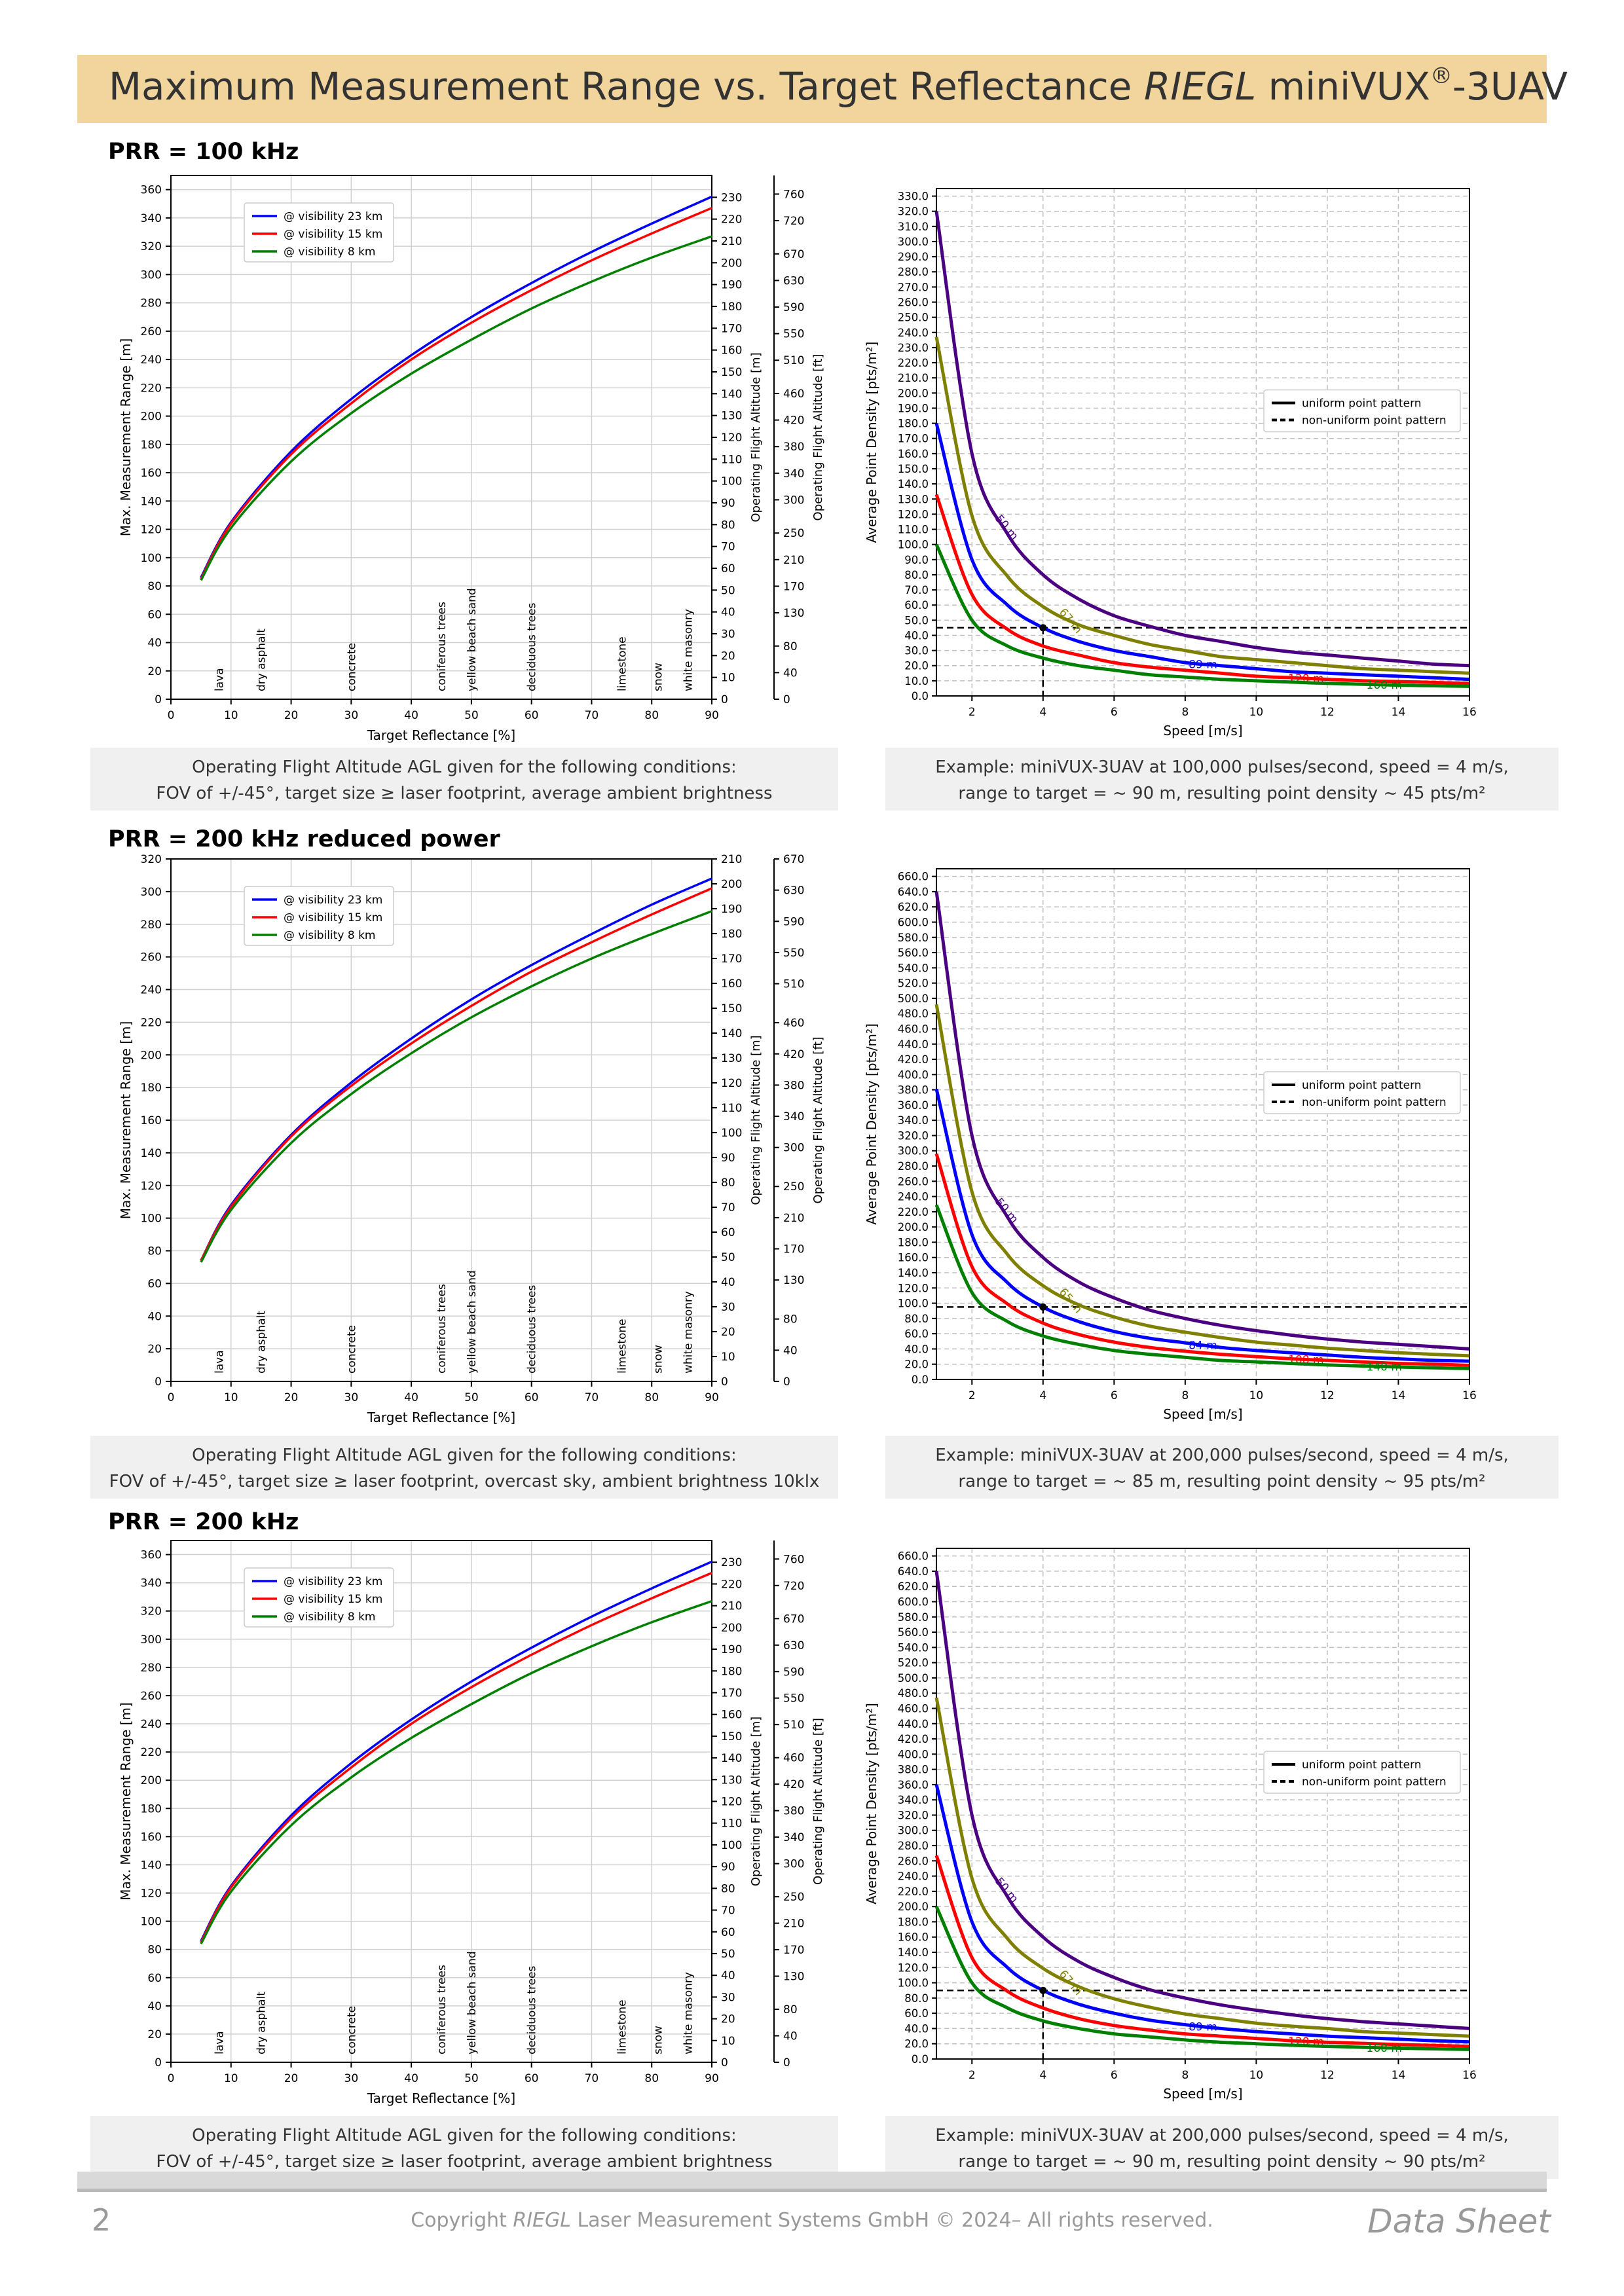 Image resolution: width=1624 pixels, height=2296 pixels. What do you see at coordinates (913, 1242) in the screenshot?
I see `y-tick-label: 180.0` at bounding box center [913, 1242].